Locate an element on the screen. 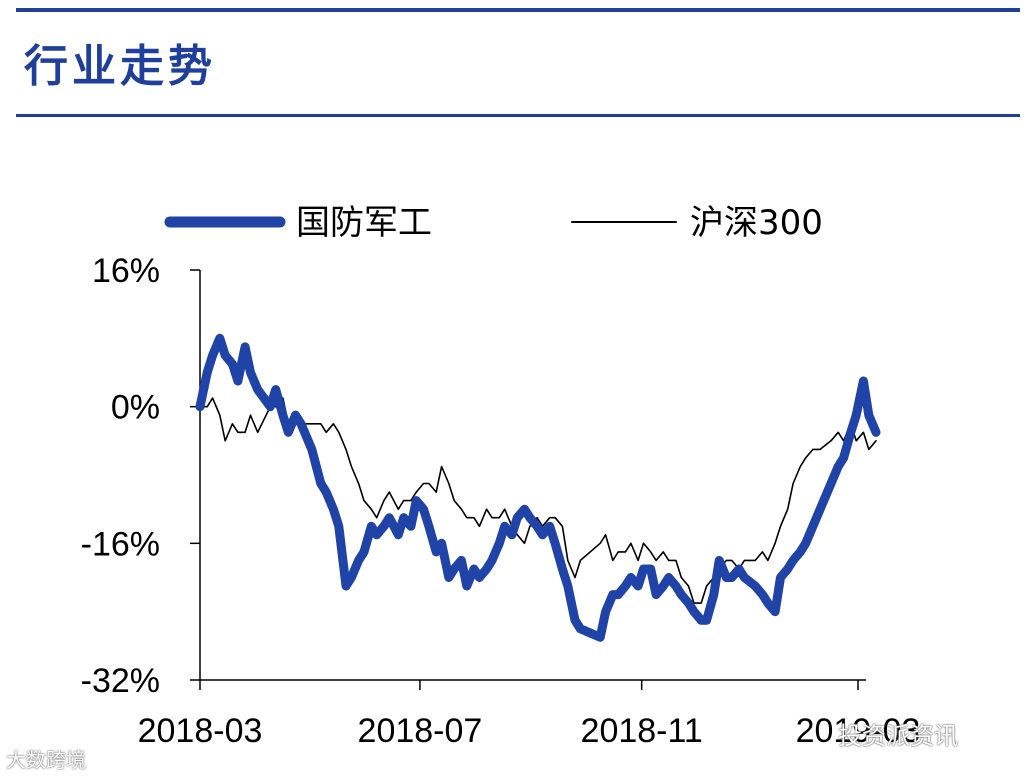  x-tick-label: 2018-07 is located at coordinates (420, 731).